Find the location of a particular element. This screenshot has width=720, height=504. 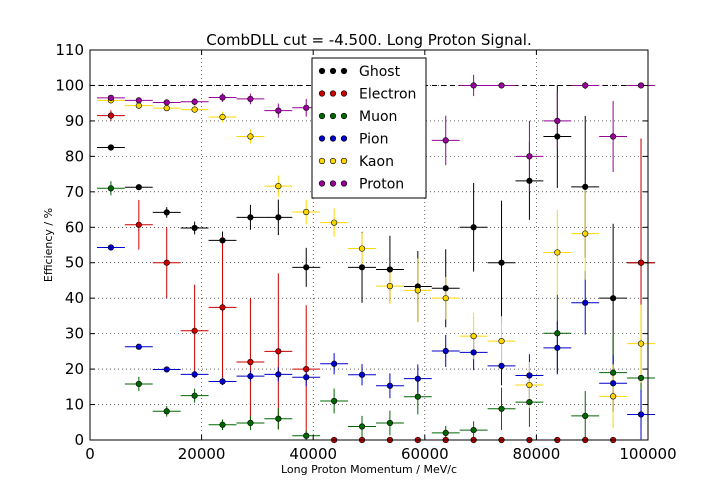

legend-label-ghost: Ghost is located at coordinates (380, 72).